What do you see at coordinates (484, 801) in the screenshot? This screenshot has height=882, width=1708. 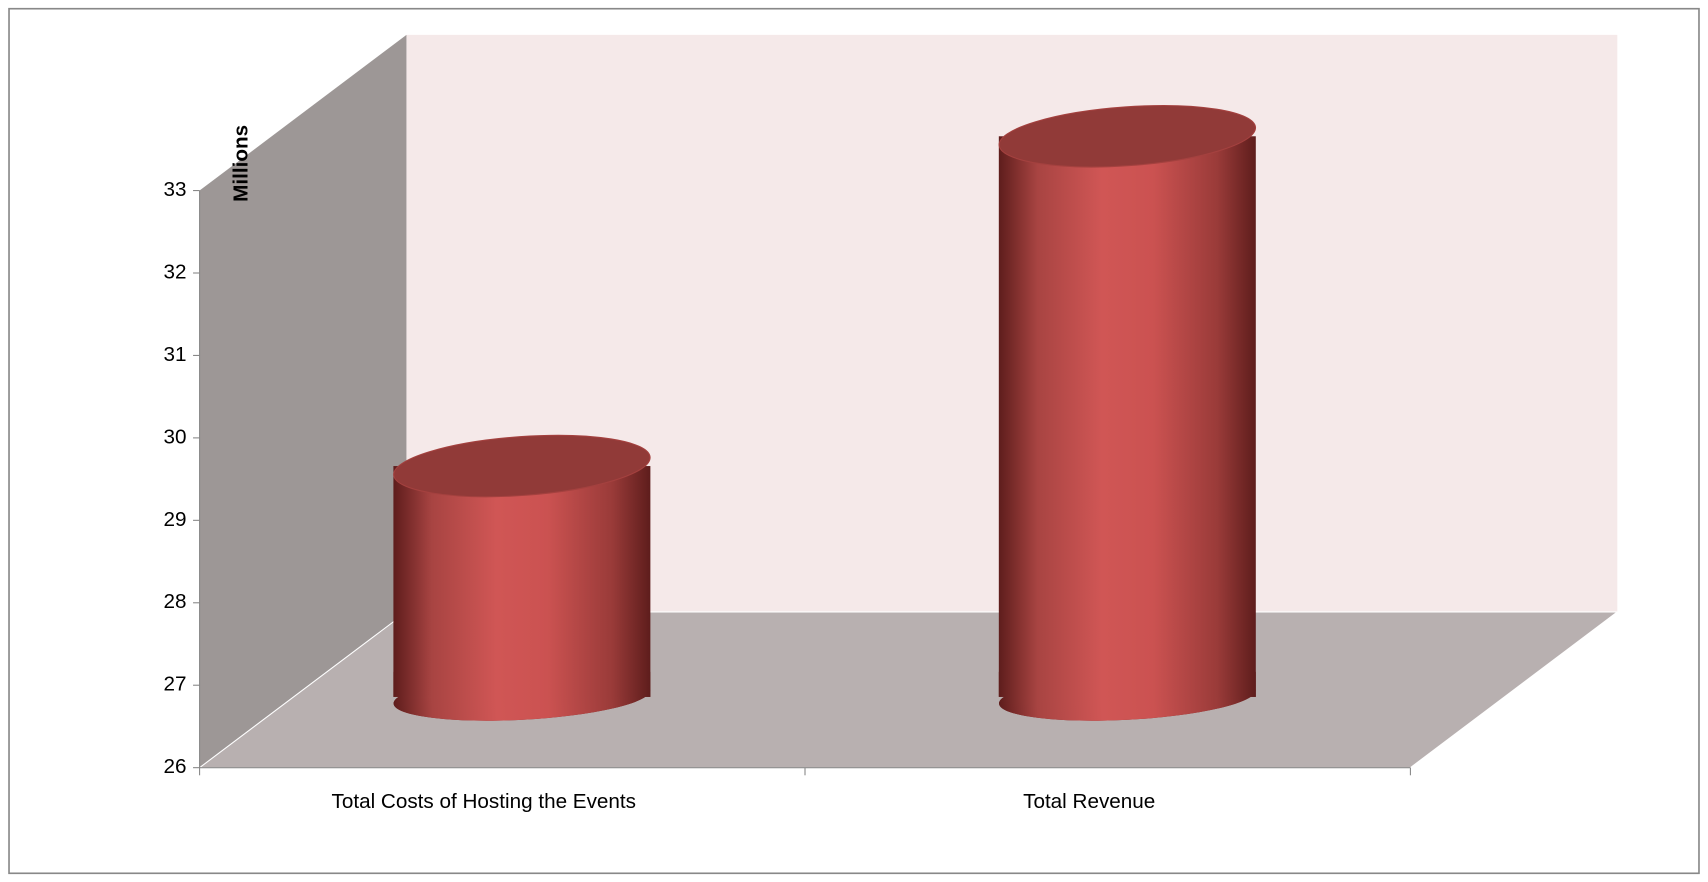 I see `x-tick-label: Total Costs of Hosting the Events` at bounding box center [484, 801].